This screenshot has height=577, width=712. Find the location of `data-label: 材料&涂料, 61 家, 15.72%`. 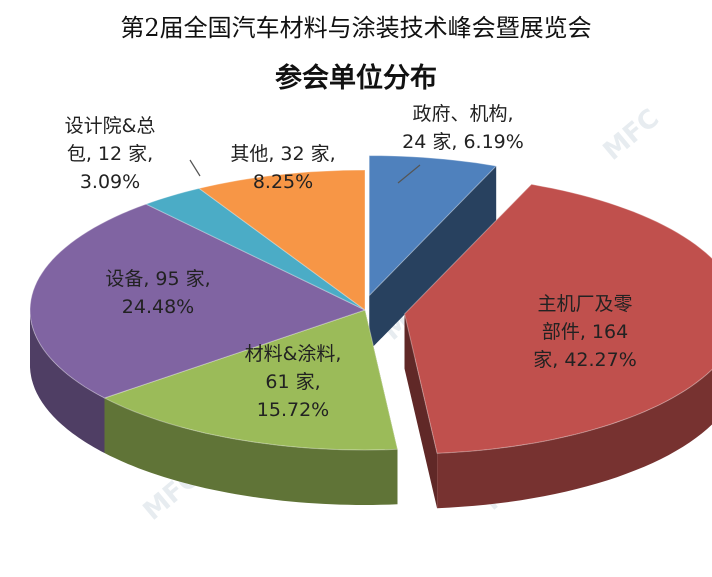

data-label: 材料&涂料, 61 家, 15.72% is located at coordinates (293, 382).